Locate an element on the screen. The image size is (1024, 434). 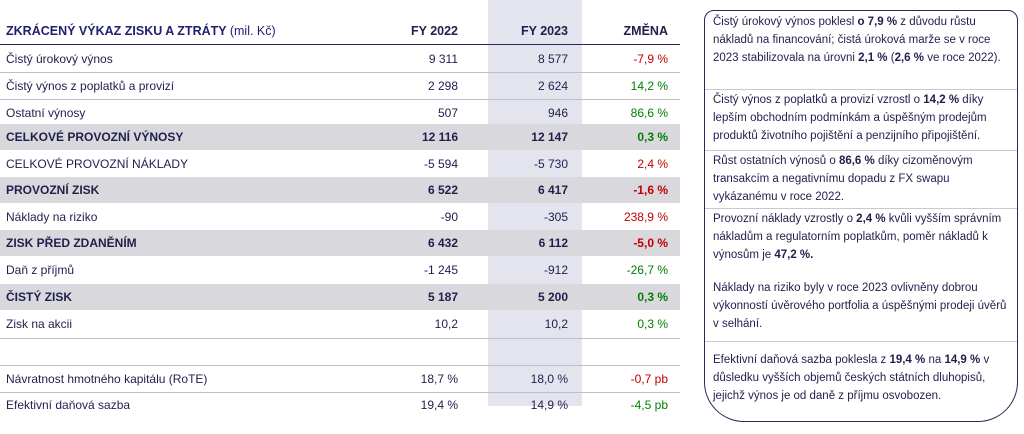
cell-fy2023: 14,9 % is located at coordinates (549, 405).